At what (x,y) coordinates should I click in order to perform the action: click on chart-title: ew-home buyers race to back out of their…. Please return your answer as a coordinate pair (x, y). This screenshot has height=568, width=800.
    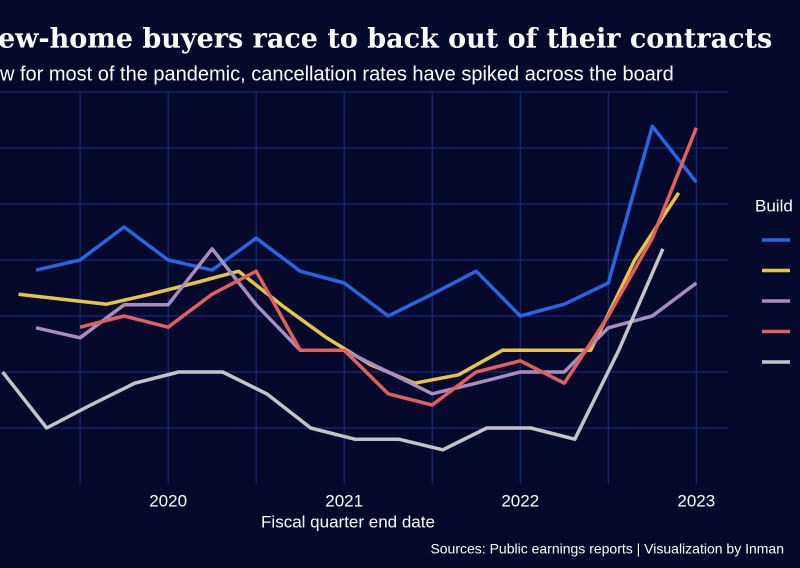
    Looking at the image, I should click on (386, 39).